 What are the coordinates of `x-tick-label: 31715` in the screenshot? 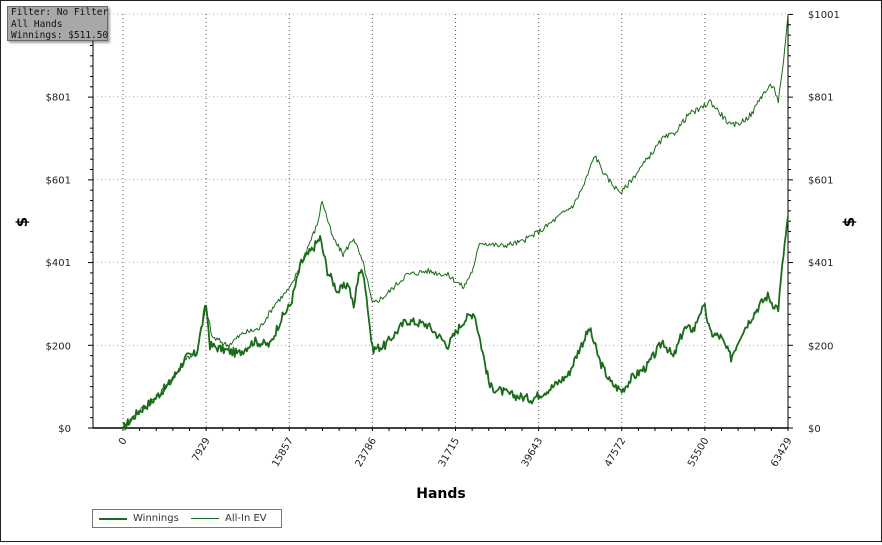 It's located at (449, 452).